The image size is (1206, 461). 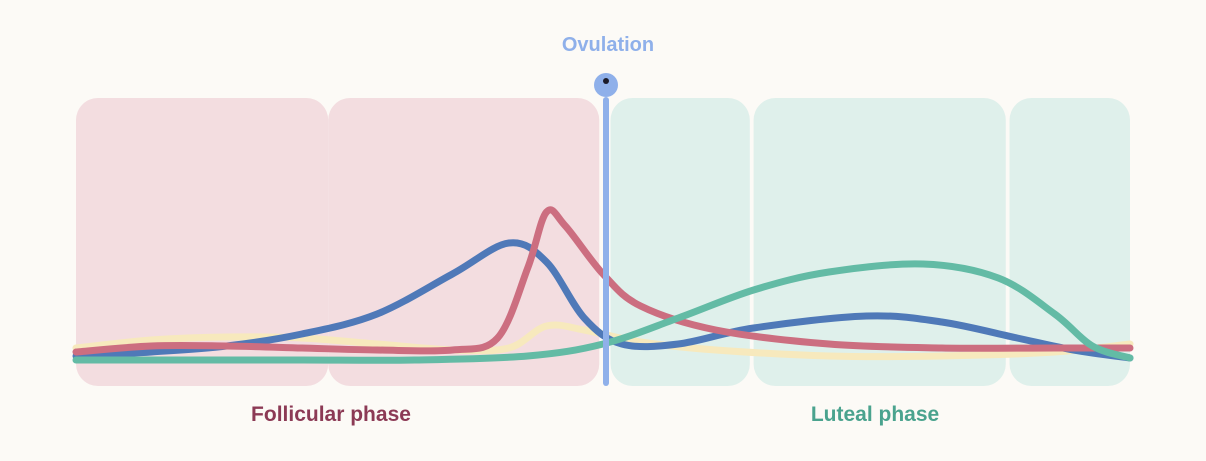 I want to click on luteal-phase-label: Luteal phase, so click(x=875, y=414).